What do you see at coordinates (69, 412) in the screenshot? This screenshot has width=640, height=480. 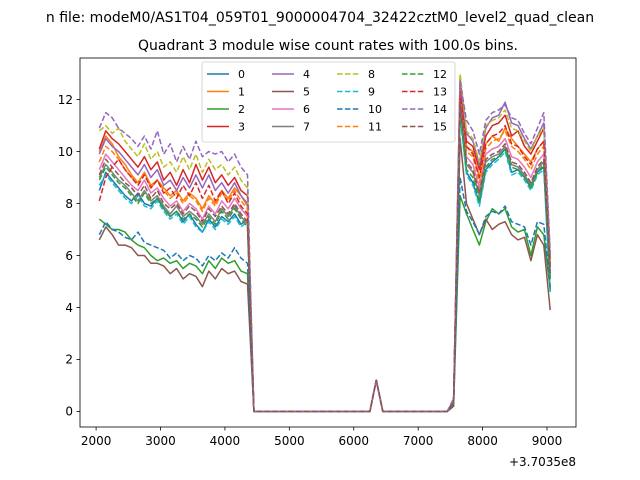 I see `y-tick-label: 0` at bounding box center [69, 412].